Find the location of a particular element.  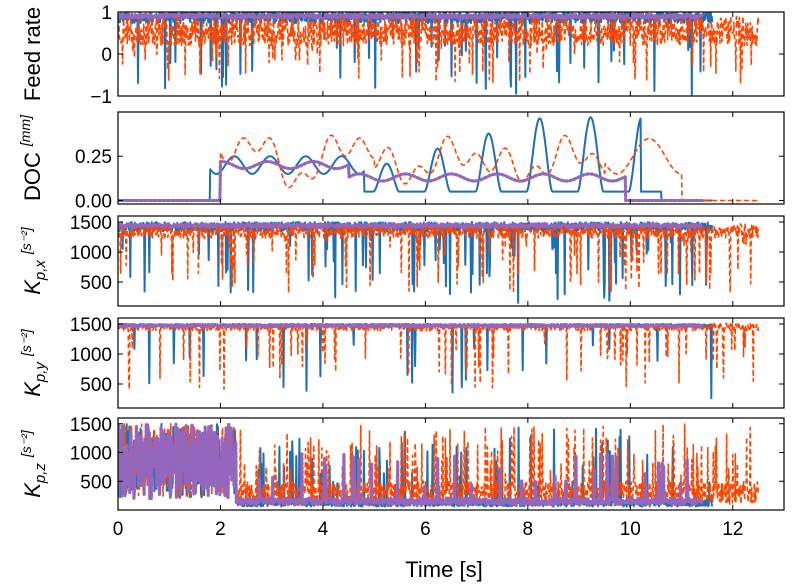

x-tick-label: 10 is located at coordinates (630, 529).